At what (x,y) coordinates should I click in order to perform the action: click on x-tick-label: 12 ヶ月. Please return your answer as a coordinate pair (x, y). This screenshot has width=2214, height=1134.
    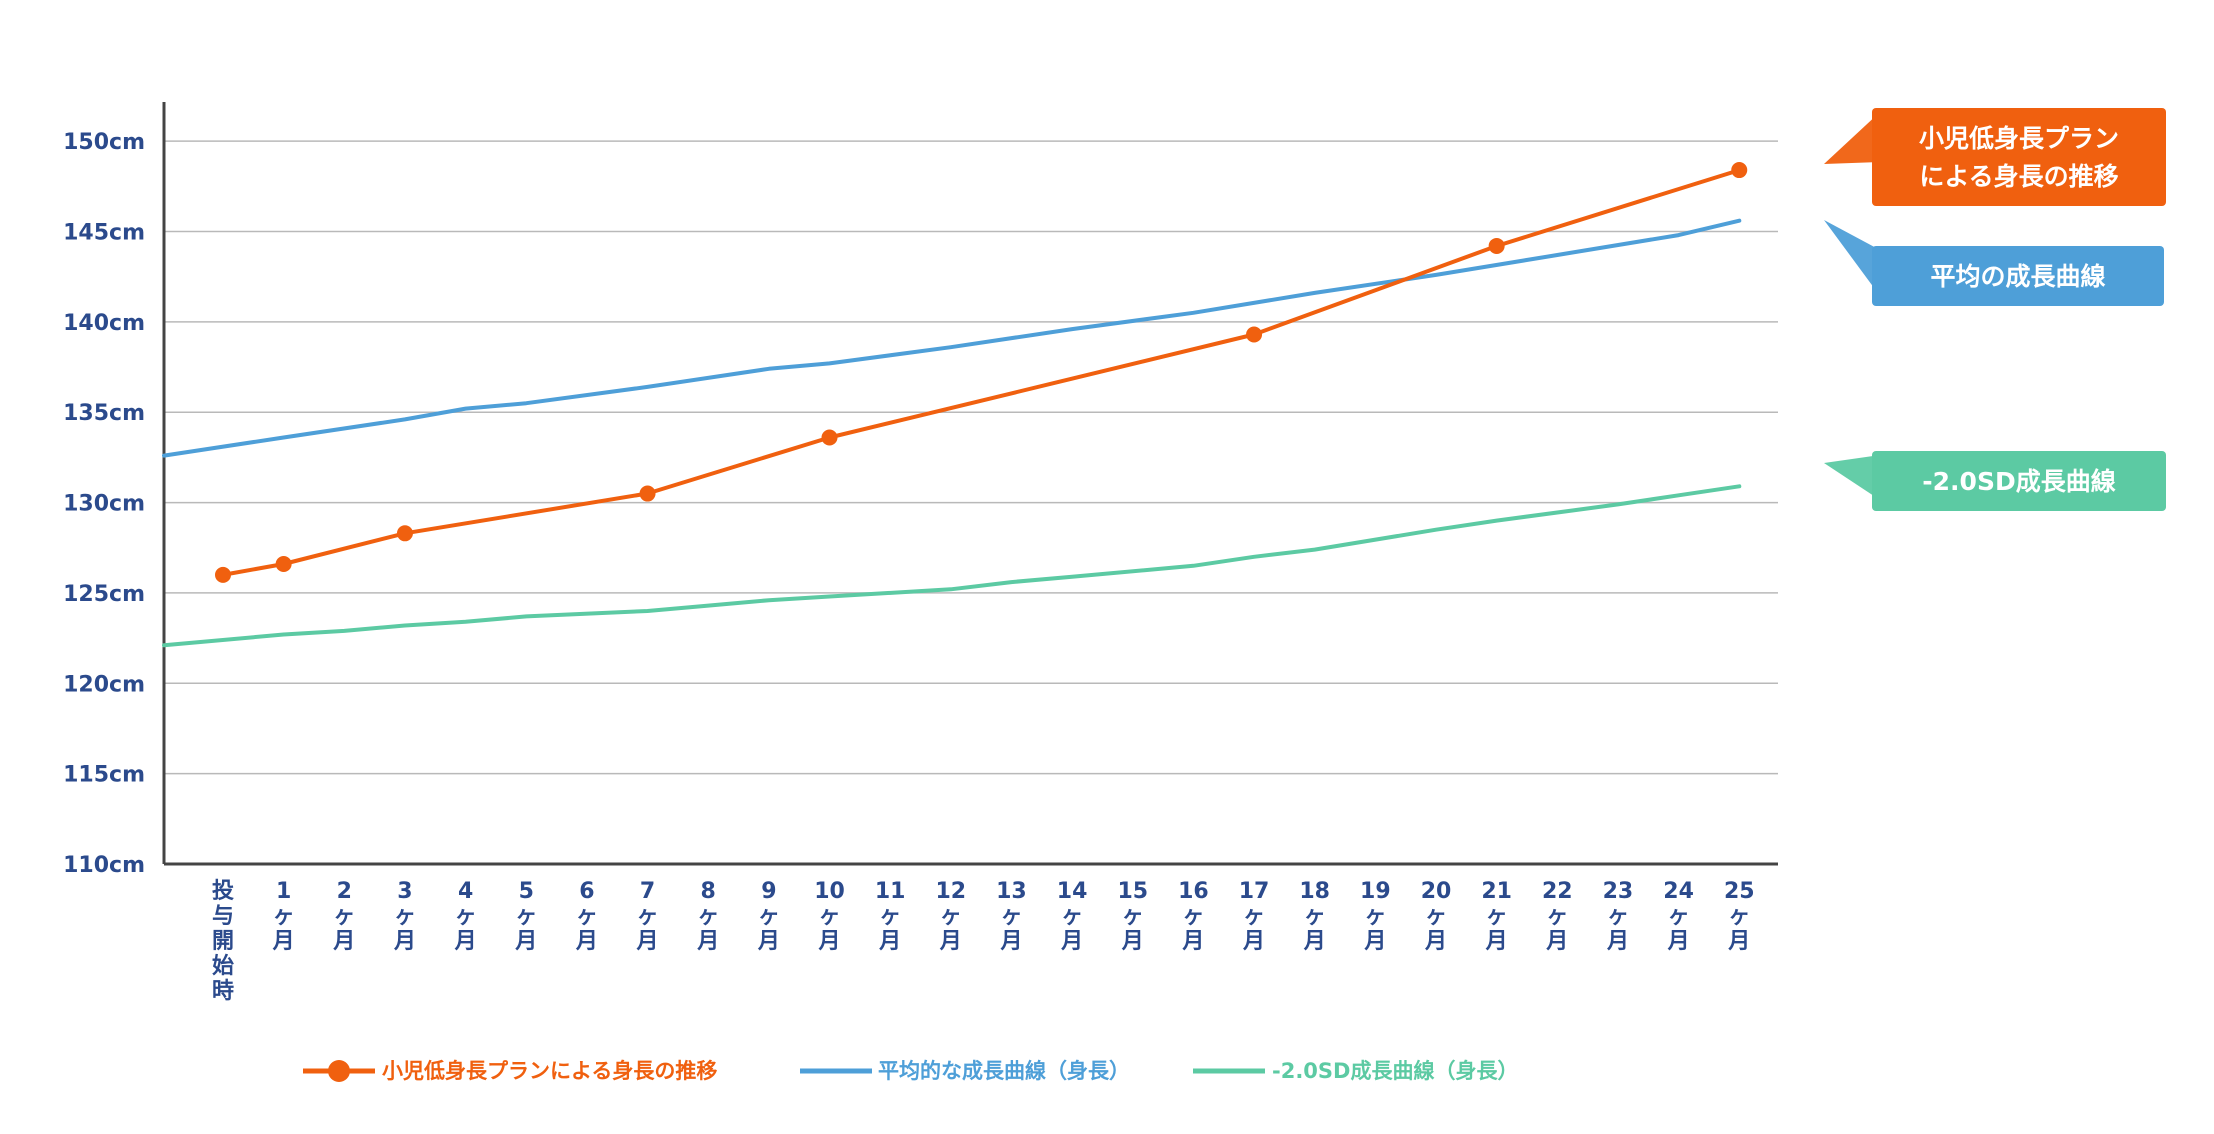
    Looking at the image, I should click on (950, 916).